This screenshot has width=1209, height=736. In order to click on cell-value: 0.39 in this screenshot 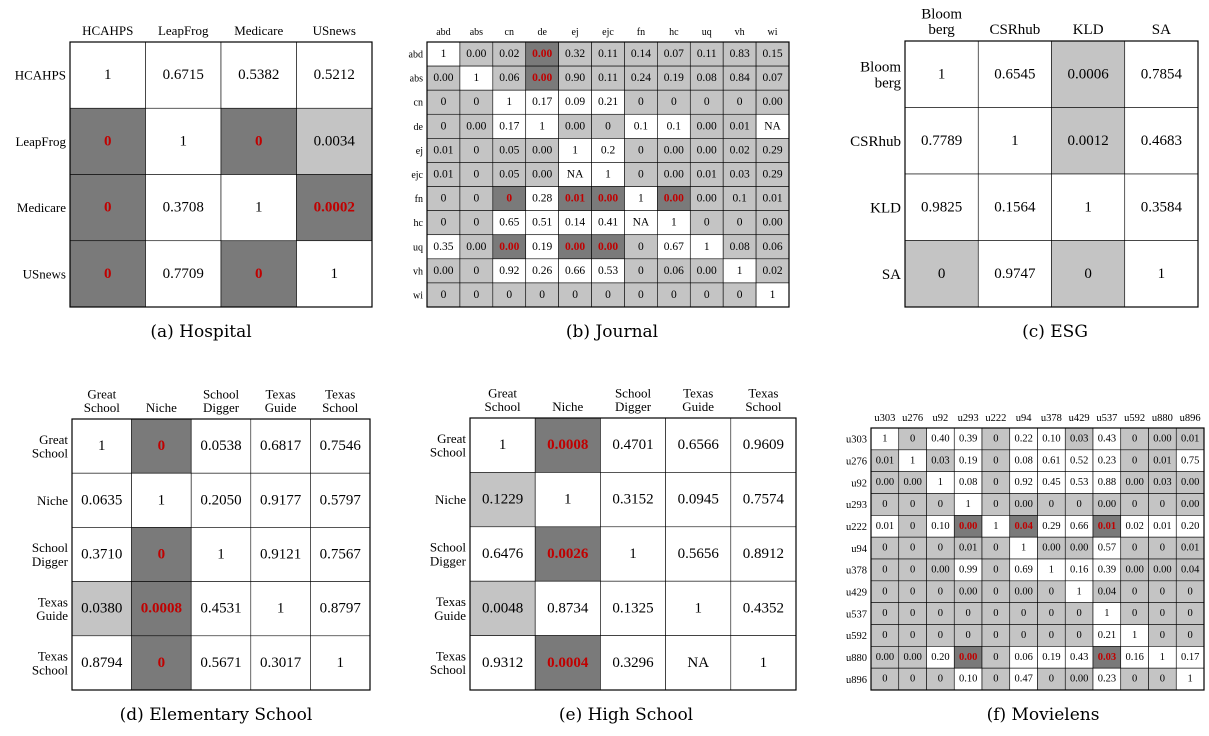, I will do `click(968, 438)`.